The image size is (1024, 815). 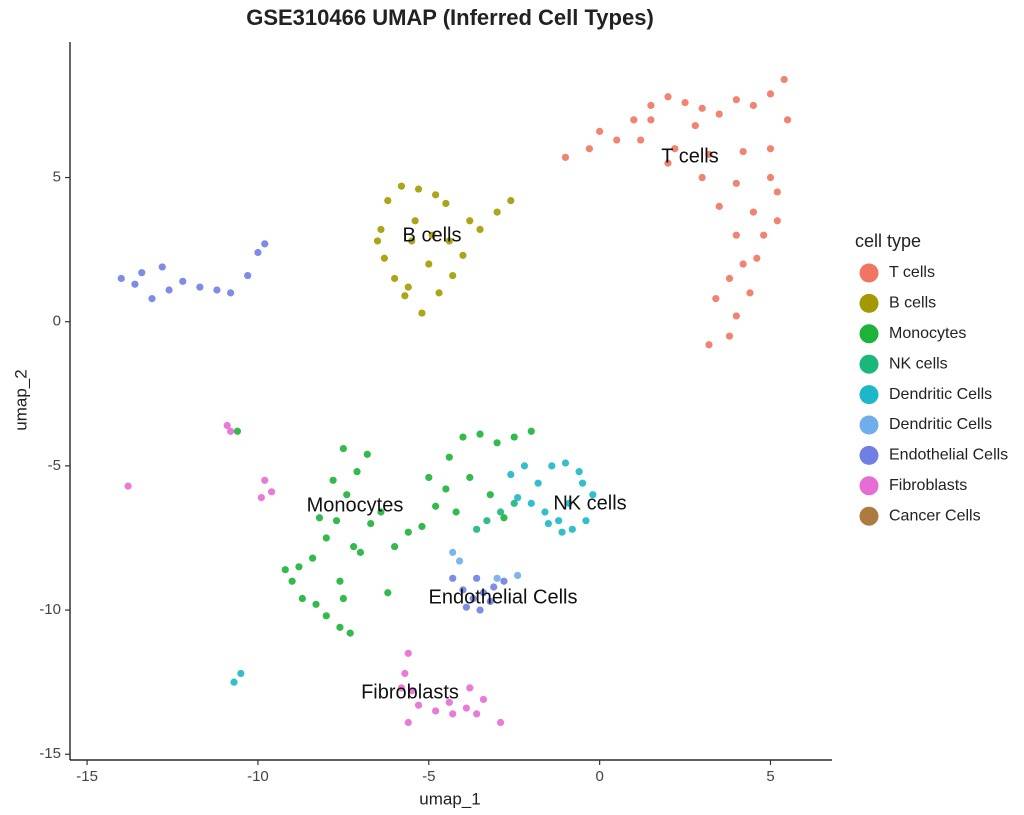 What do you see at coordinates (940, 394) in the screenshot?
I see `legend-label: Dendritic Cells` at bounding box center [940, 394].